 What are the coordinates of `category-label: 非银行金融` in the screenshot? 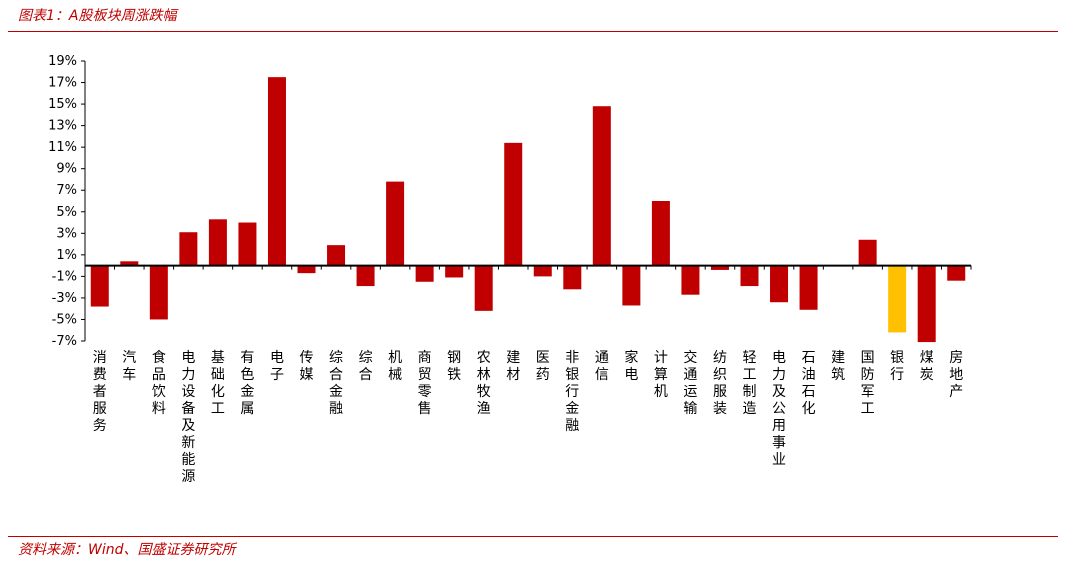 It's located at (572, 392).